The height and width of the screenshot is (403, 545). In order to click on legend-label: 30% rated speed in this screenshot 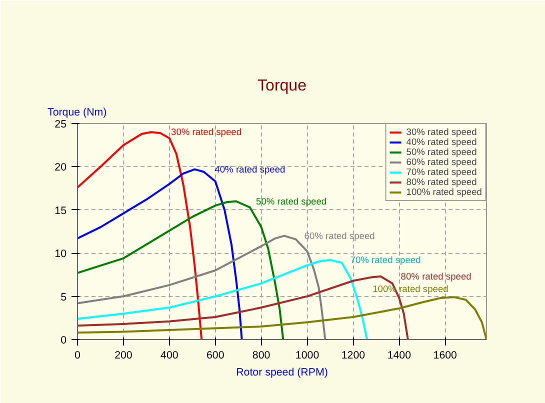, I will do `click(441, 132)`.